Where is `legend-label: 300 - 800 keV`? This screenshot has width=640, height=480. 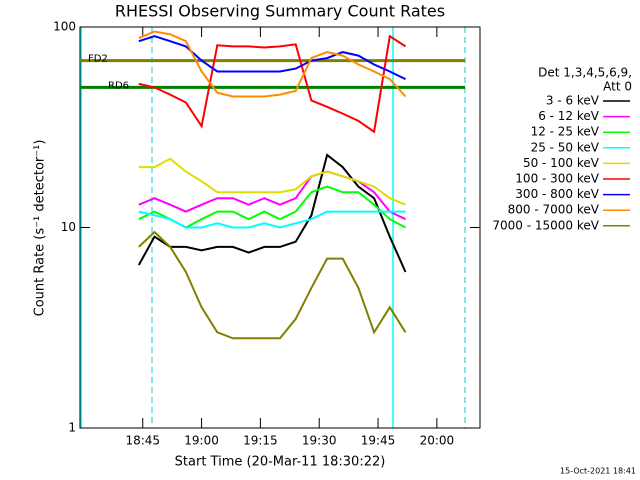
legend-label: 300 - 800 keV is located at coordinates (557, 194).